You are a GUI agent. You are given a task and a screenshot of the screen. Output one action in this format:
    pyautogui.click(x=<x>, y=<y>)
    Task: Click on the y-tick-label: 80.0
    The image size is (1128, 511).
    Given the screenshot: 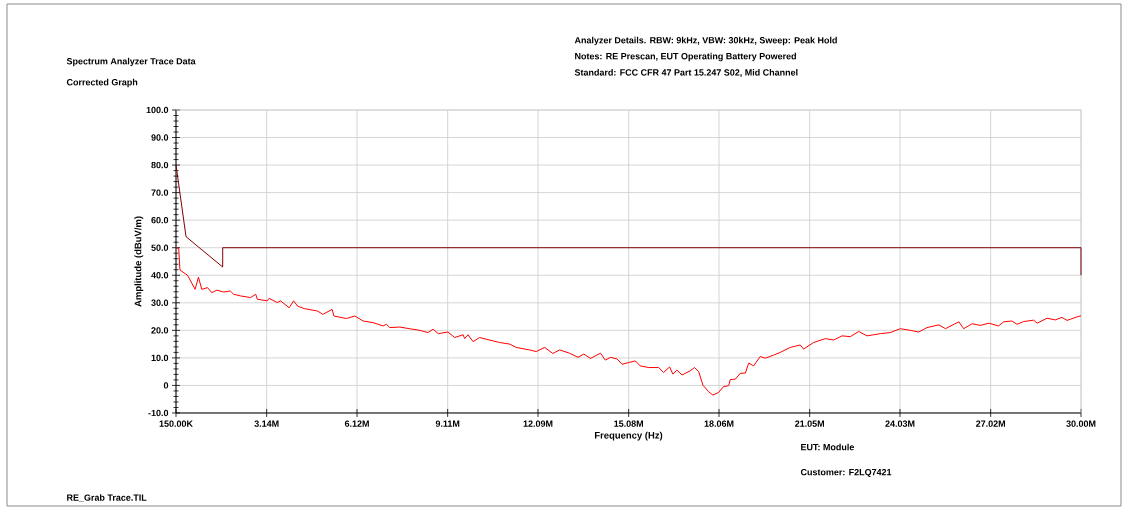 What is the action you would take?
    pyautogui.click(x=160, y=165)
    